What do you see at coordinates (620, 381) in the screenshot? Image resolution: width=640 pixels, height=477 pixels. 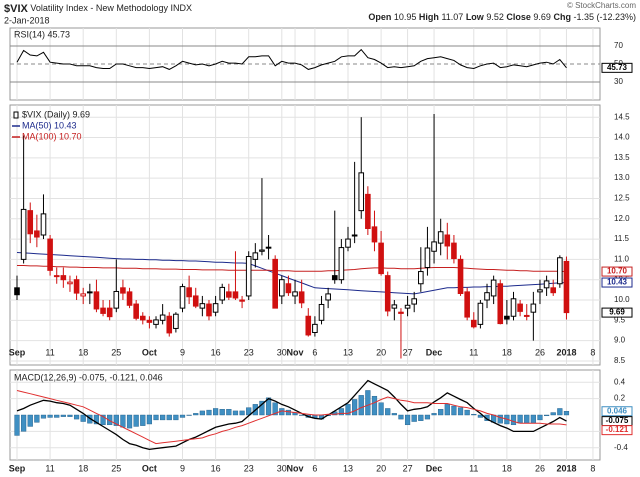 I see `y-tick-label: 0.4` at bounding box center [620, 381].